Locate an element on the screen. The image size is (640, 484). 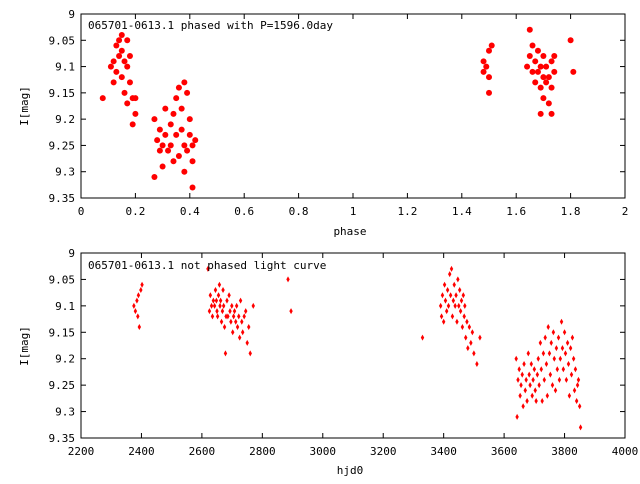
phased-x-tick-label: 0.6 is located at coordinates (244, 211).